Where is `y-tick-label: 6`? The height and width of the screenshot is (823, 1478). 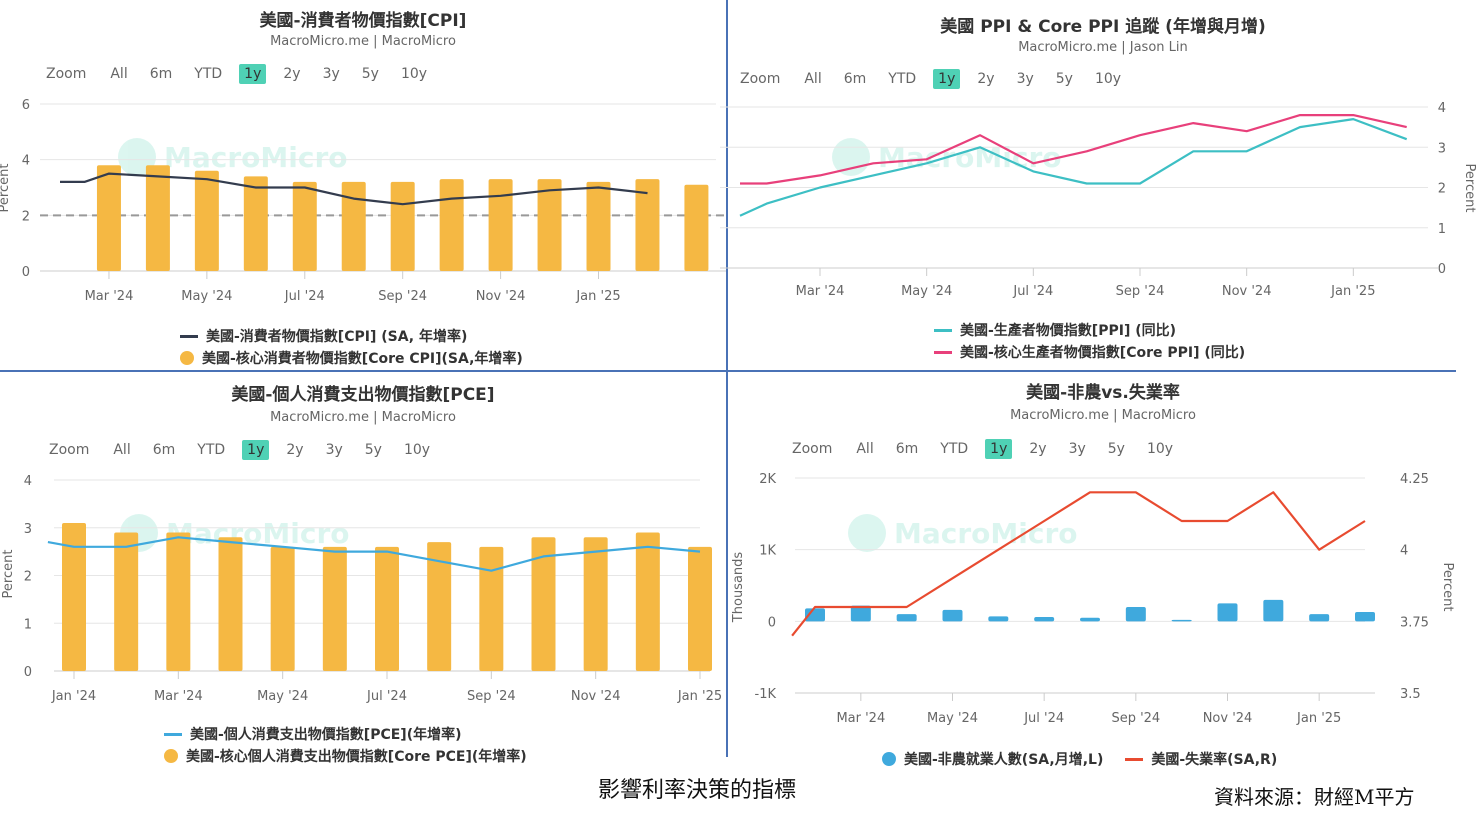
y-tick-label: 6 is located at coordinates (26, 105).